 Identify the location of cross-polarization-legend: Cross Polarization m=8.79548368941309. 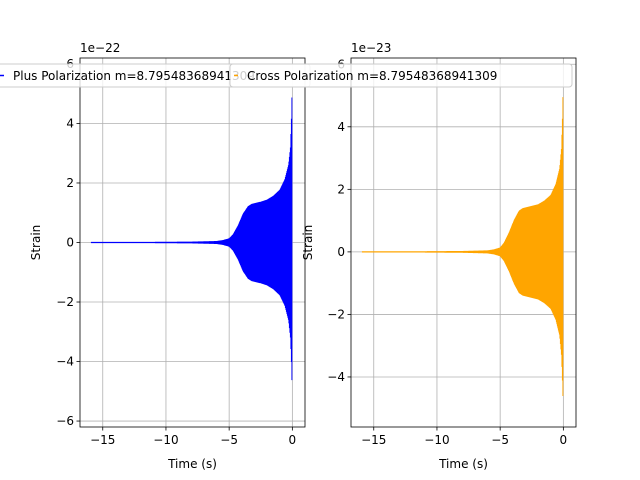
(401, 75).